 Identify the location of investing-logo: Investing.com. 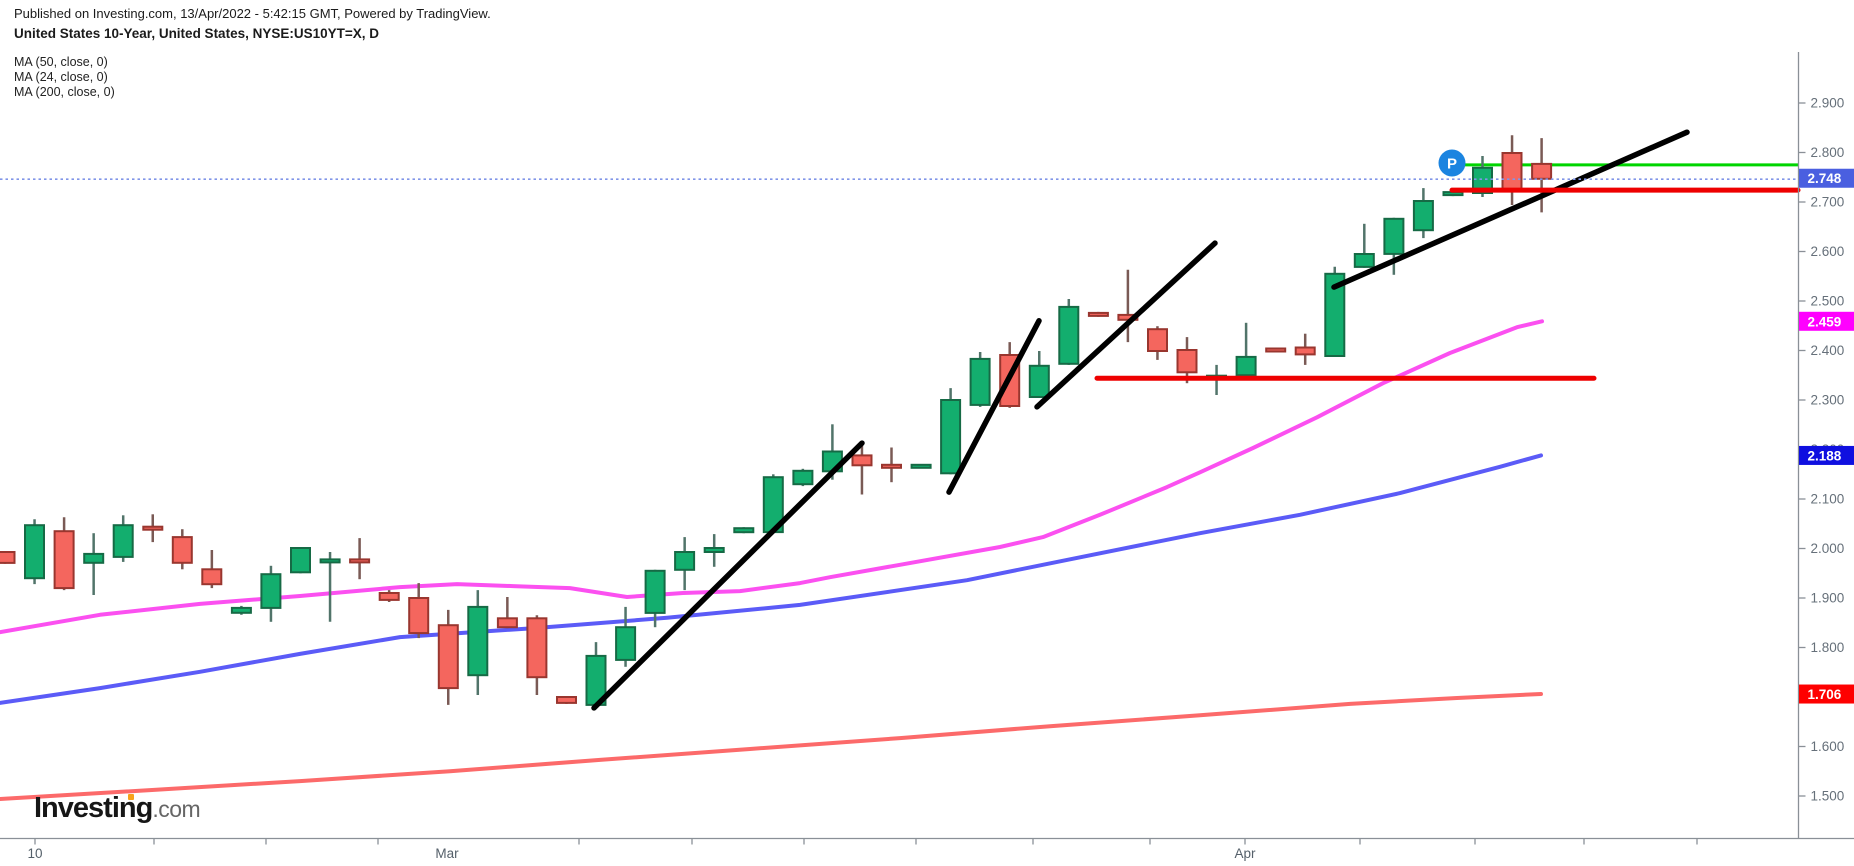
(117, 808).